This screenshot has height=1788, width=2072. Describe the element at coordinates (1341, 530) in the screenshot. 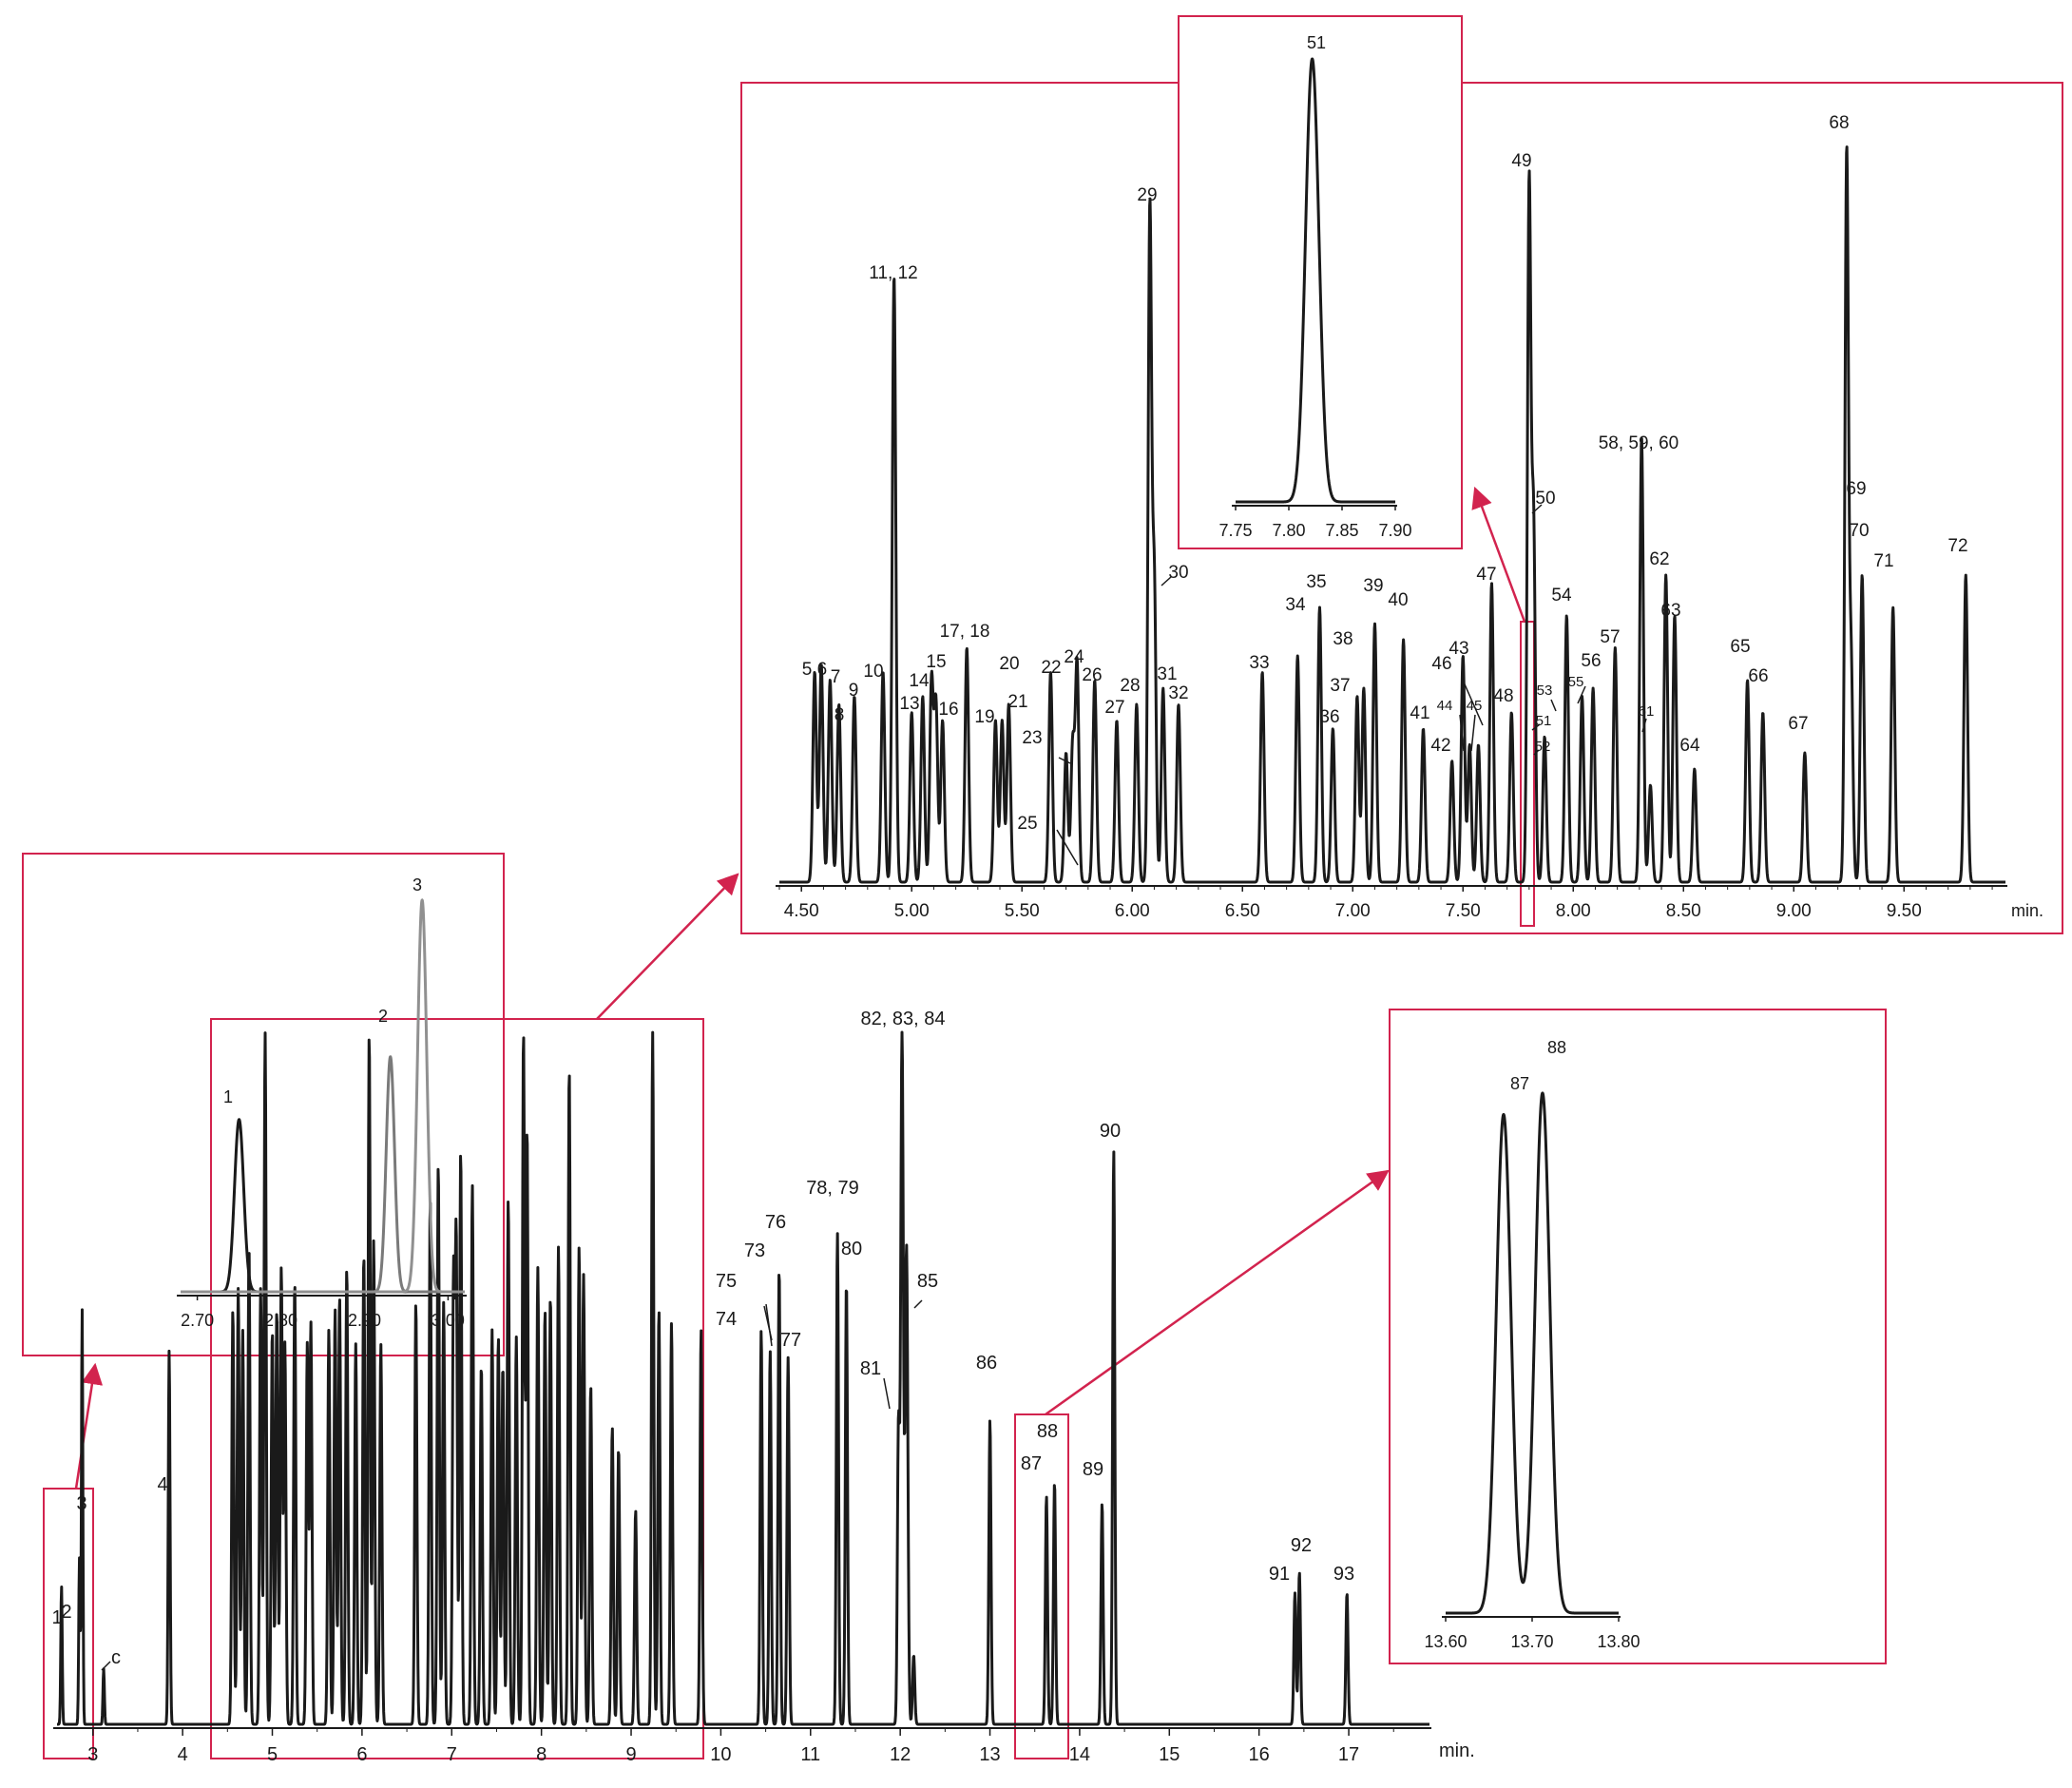

I see `x-tick-label: 7.85` at that location.